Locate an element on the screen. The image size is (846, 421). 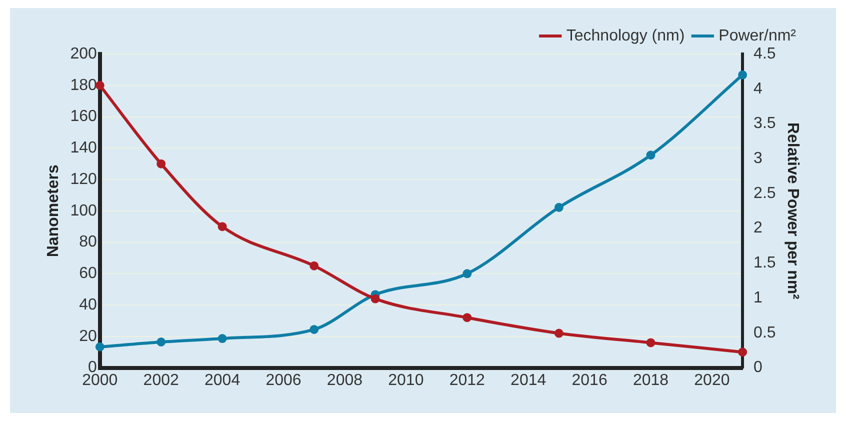
y2-tick-label: 4.5 is located at coordinates (765, 53).